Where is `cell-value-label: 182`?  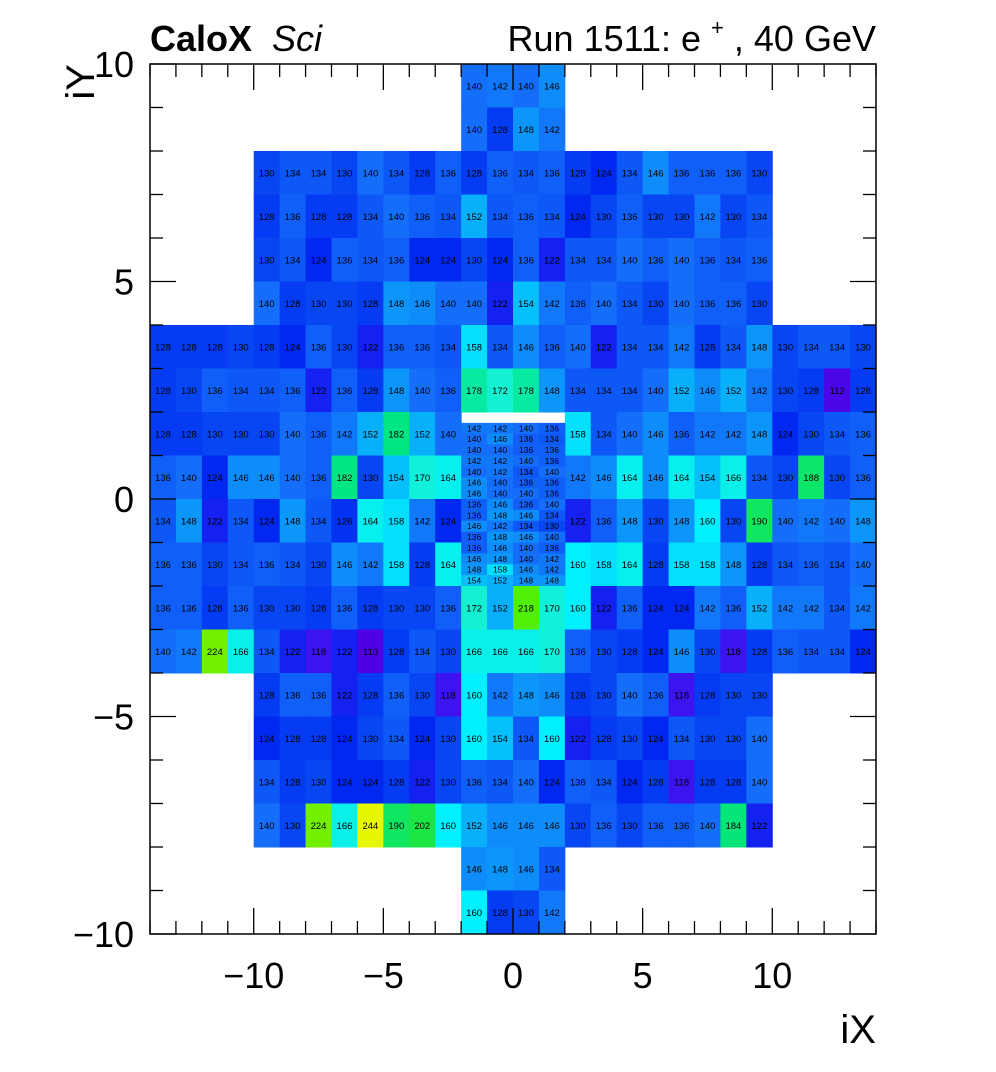
cell-value-label: 182 is located at coordinates (345, 478).